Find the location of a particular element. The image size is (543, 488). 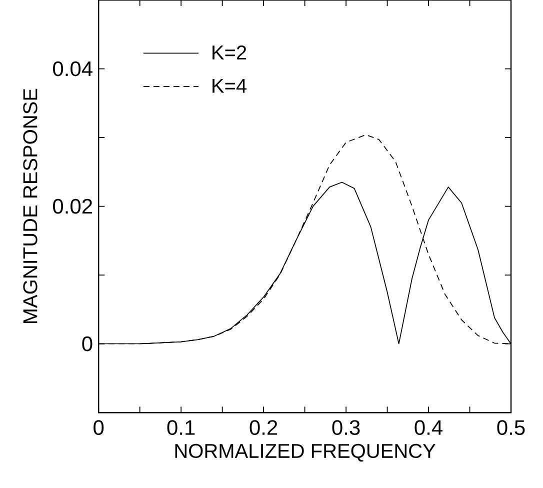

x-tick-label: 0 is located at coordinates (99, 427).